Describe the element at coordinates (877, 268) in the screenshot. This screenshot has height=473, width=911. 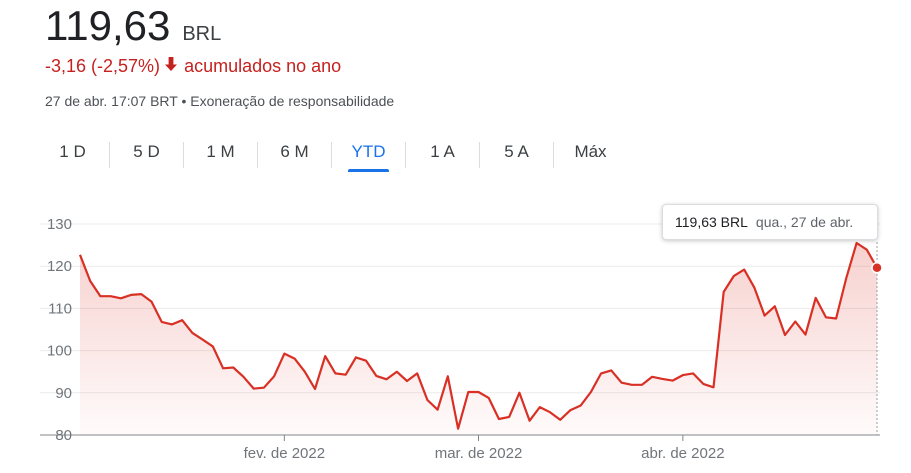
I see `last-price-dot` at that location.